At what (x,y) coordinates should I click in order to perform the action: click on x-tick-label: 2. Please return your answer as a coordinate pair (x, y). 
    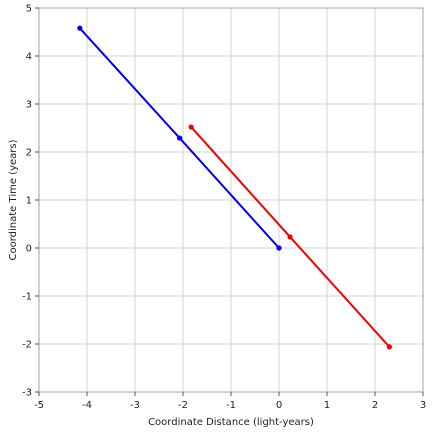
    Looking at the image, I should click on (375, 405).